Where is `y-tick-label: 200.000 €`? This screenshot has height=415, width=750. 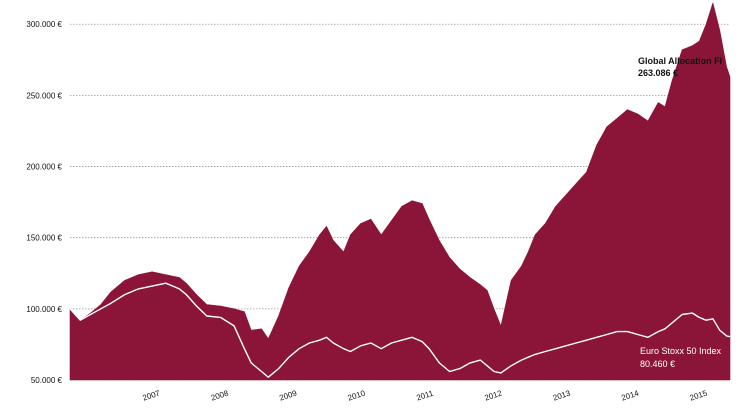 y-tick-label: 200.000 € is located at coordinates (44, 167).